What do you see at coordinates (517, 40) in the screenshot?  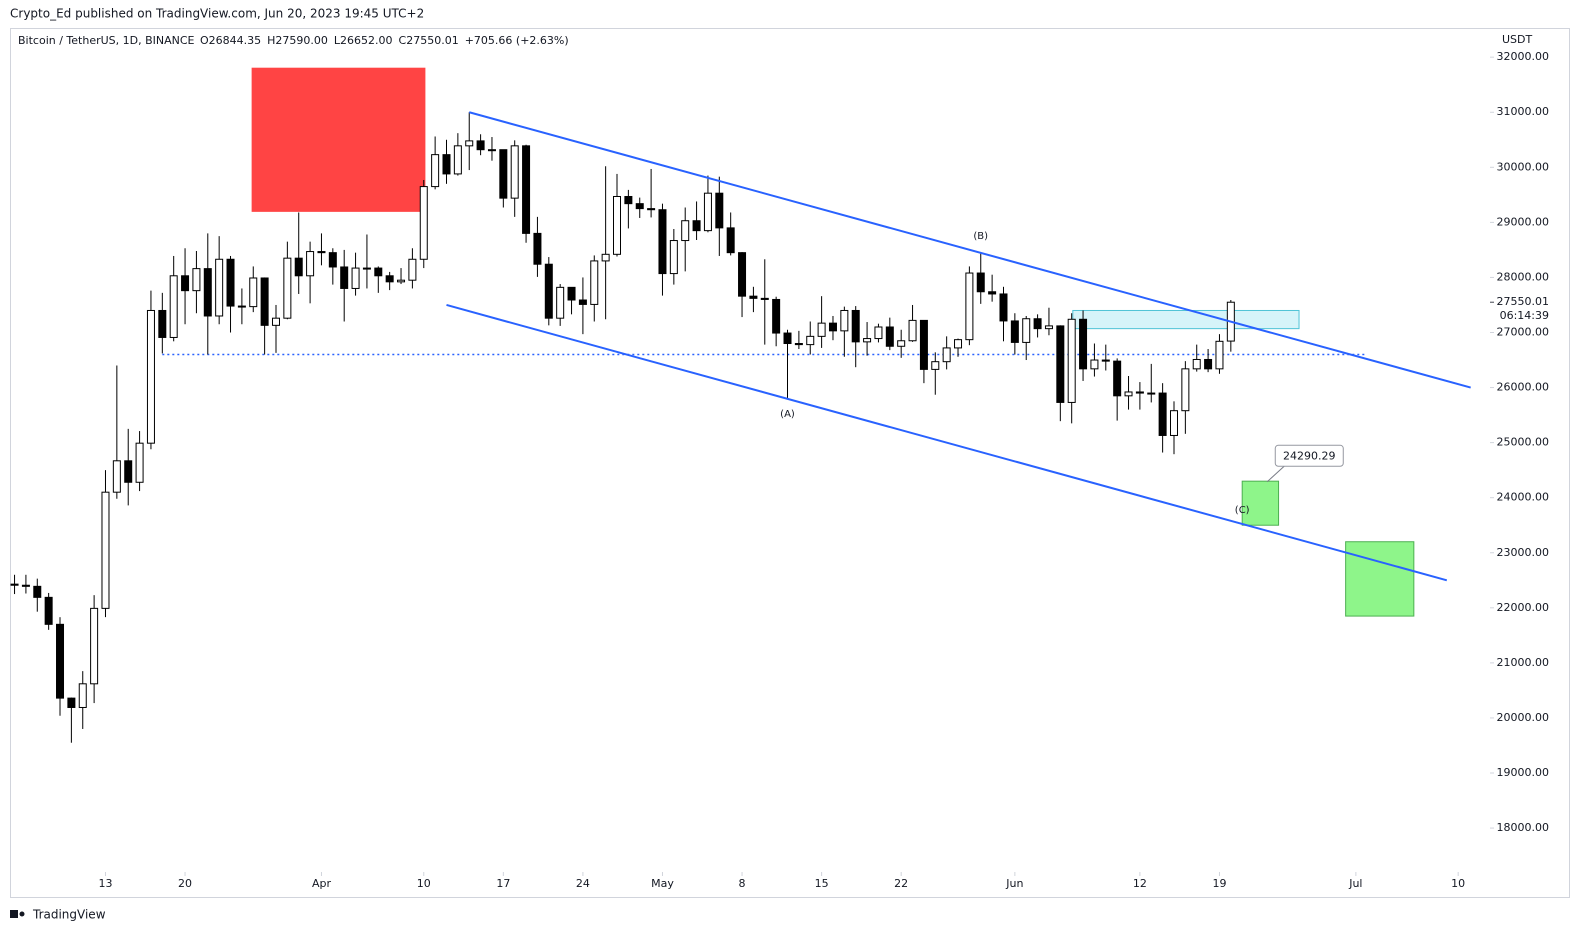 I see `legend-value: +705.66 (+2.63%)` at bounding box center [517, 40].